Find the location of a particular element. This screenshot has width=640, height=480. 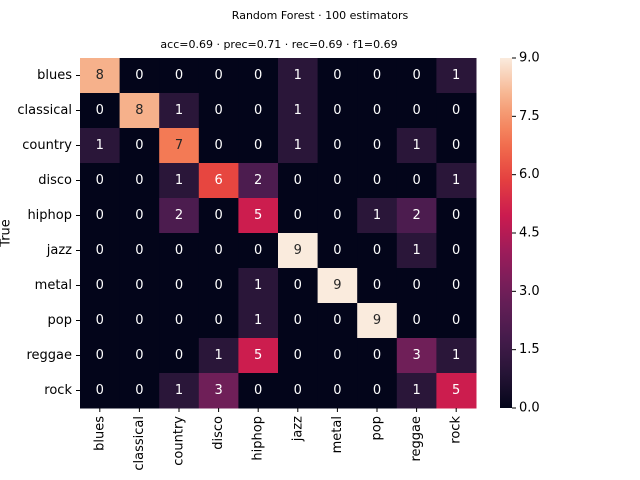

x-tick-label: country is located at coordinates (179, 441).